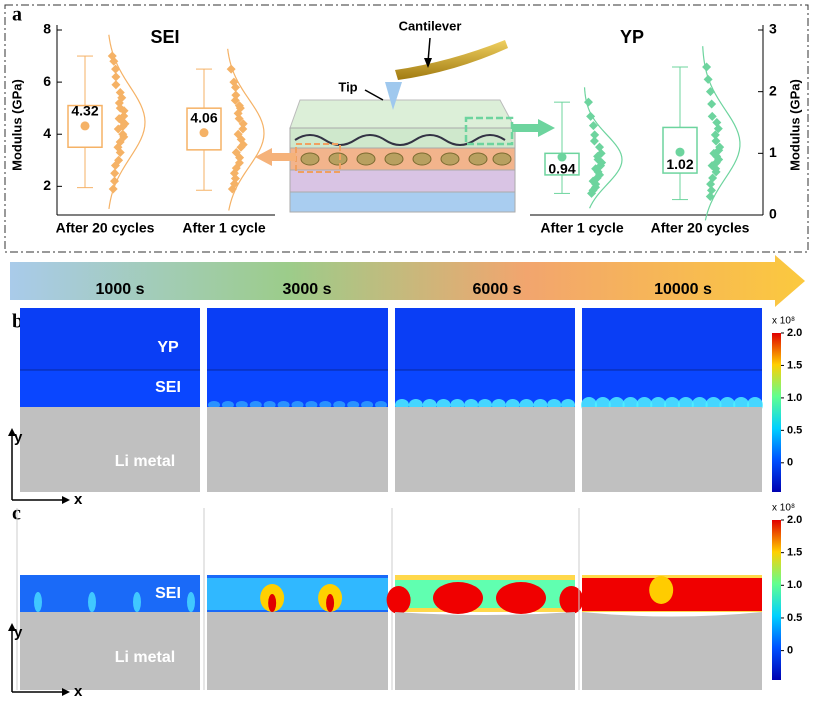  What do you see at coordinates (347, 86) in the screenshot?
I see `tip-label: Tip` at bounding box center [347, 86].